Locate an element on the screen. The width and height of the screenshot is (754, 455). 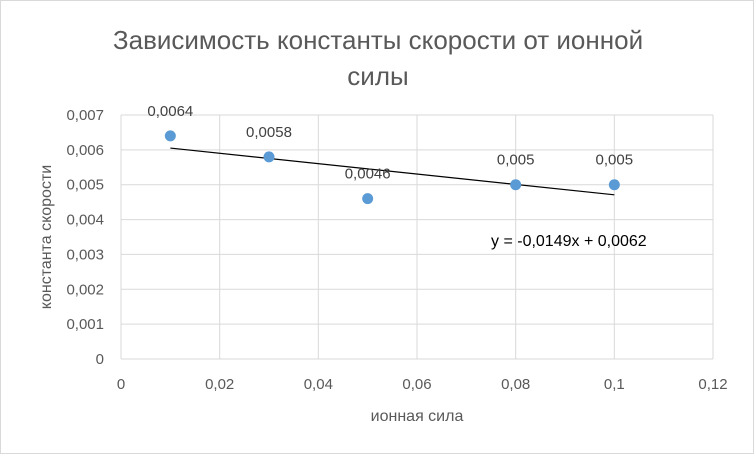
y-tick-label: 0,005 is located at coordinates (85, 185).